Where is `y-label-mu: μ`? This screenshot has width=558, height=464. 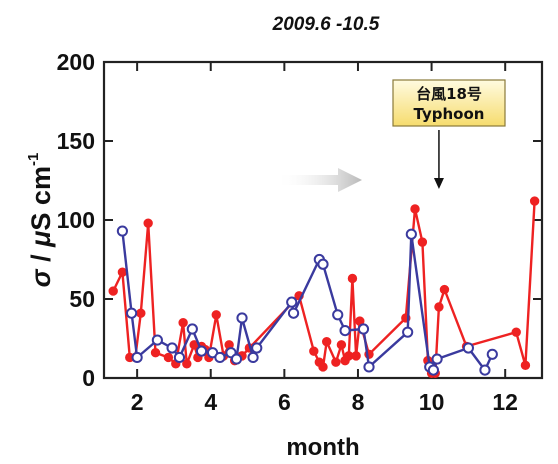 y-label-mu: μ is located at coordinates (41, 239).